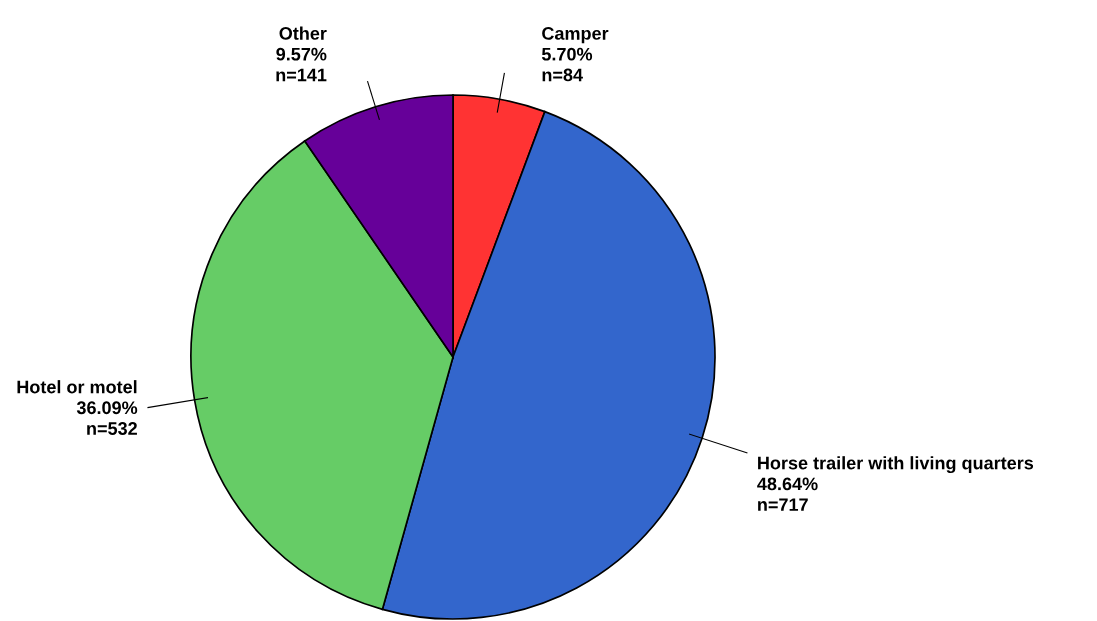  What do you see at coordinates (567, 64) in the screenshot?
I see `data-label: 5.70% n=84` at bounding box center [567, 64].